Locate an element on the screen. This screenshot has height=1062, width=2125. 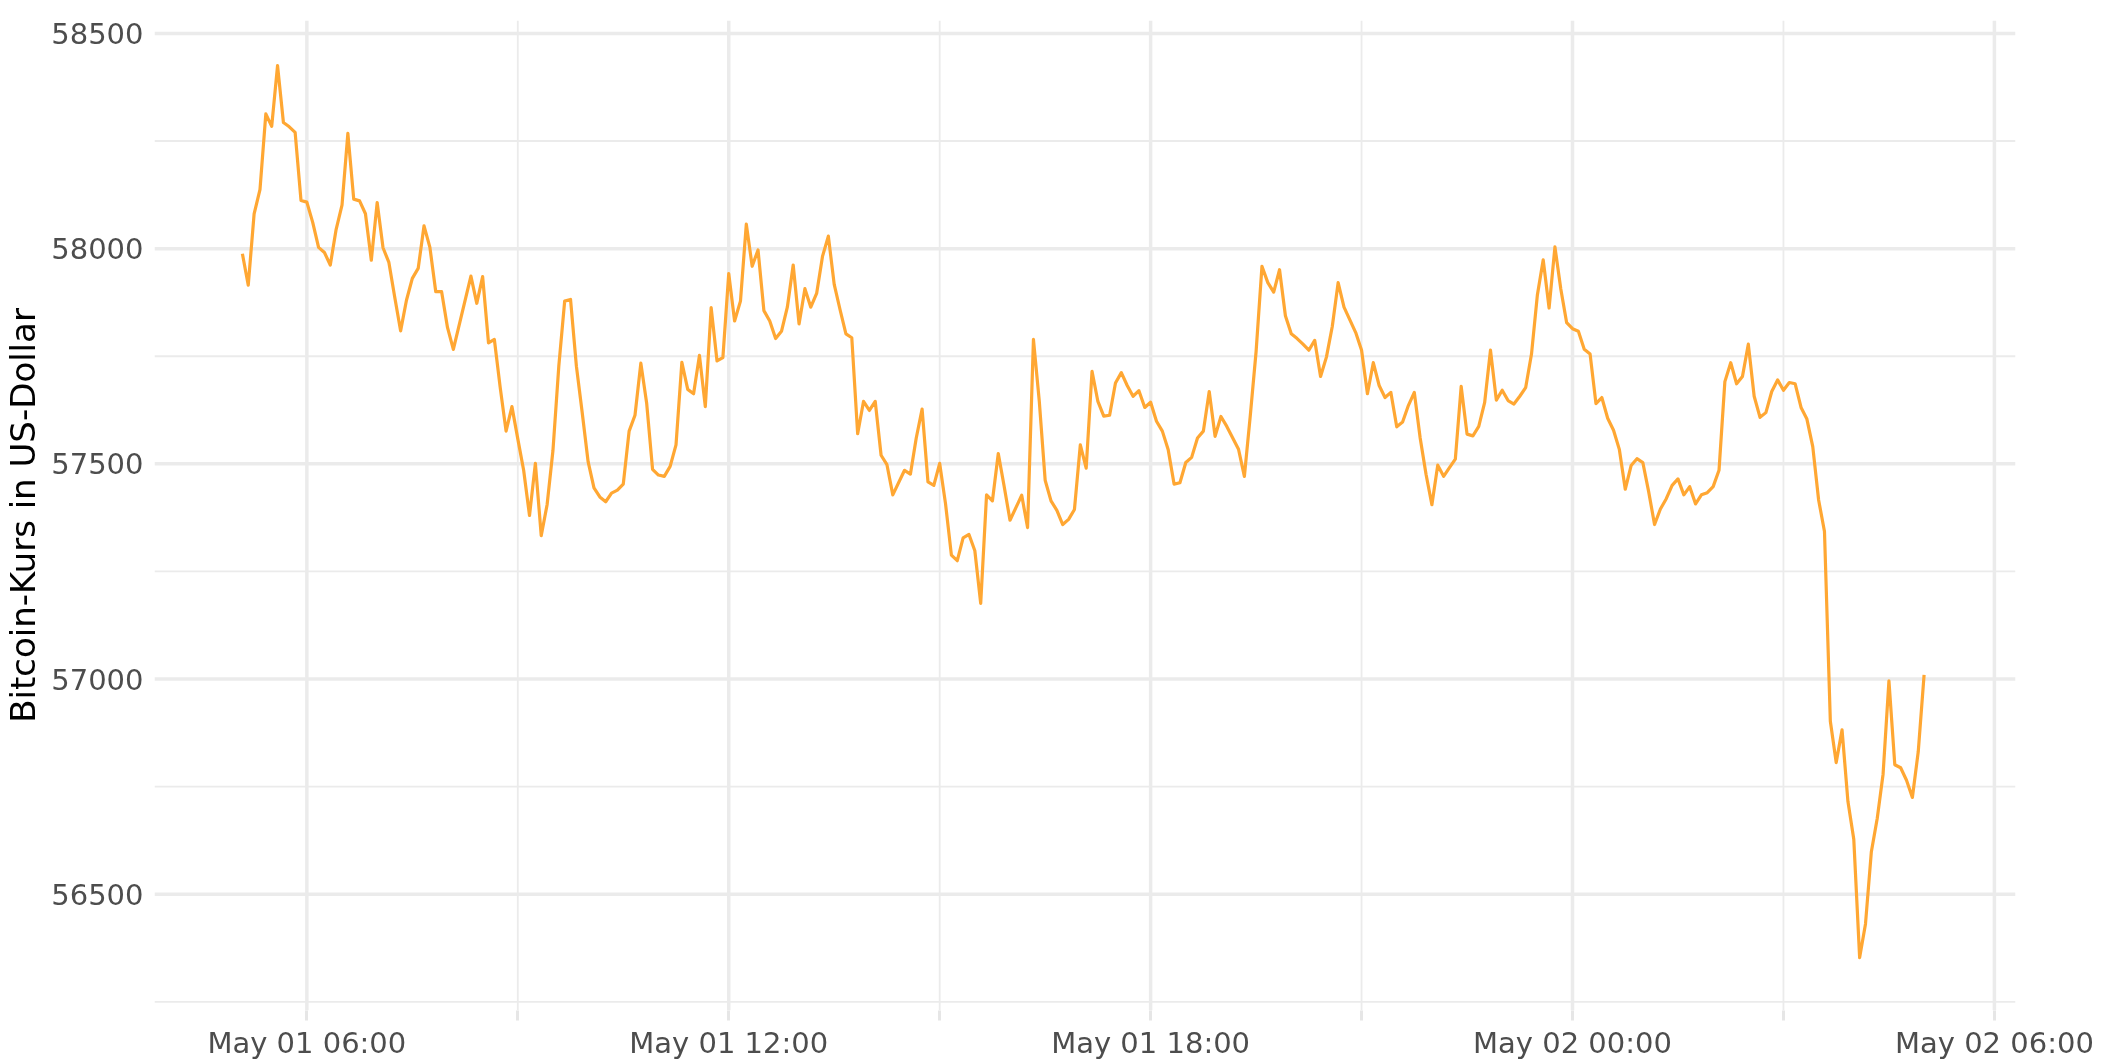
x-tick-label: May 01 06:00 is located at coordinates (307, 1042).